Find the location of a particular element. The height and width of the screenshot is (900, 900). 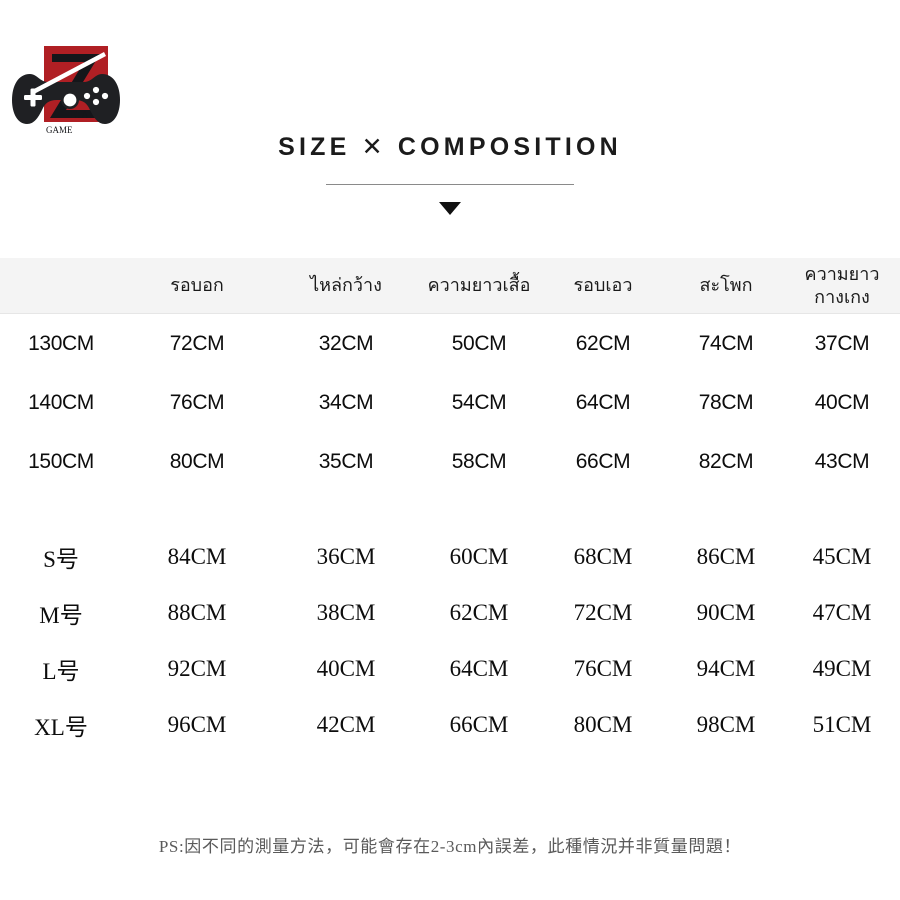

table-row: 140CM 76CM 34CM 54CM 64CM 78CM 40CM is located at coordinates (450, 402).